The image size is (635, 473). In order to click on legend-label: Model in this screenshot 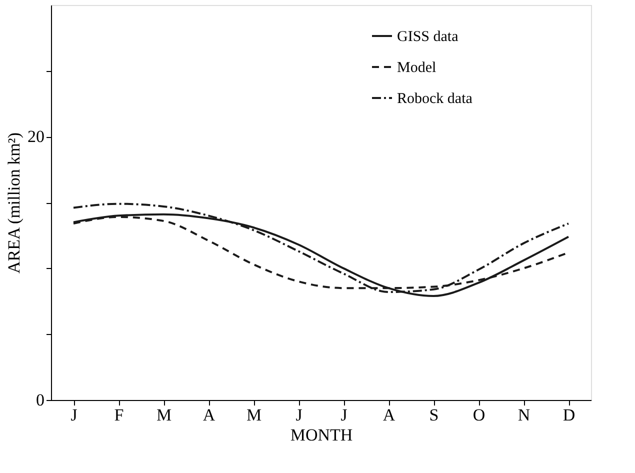, I will do `click(416, 68)`.